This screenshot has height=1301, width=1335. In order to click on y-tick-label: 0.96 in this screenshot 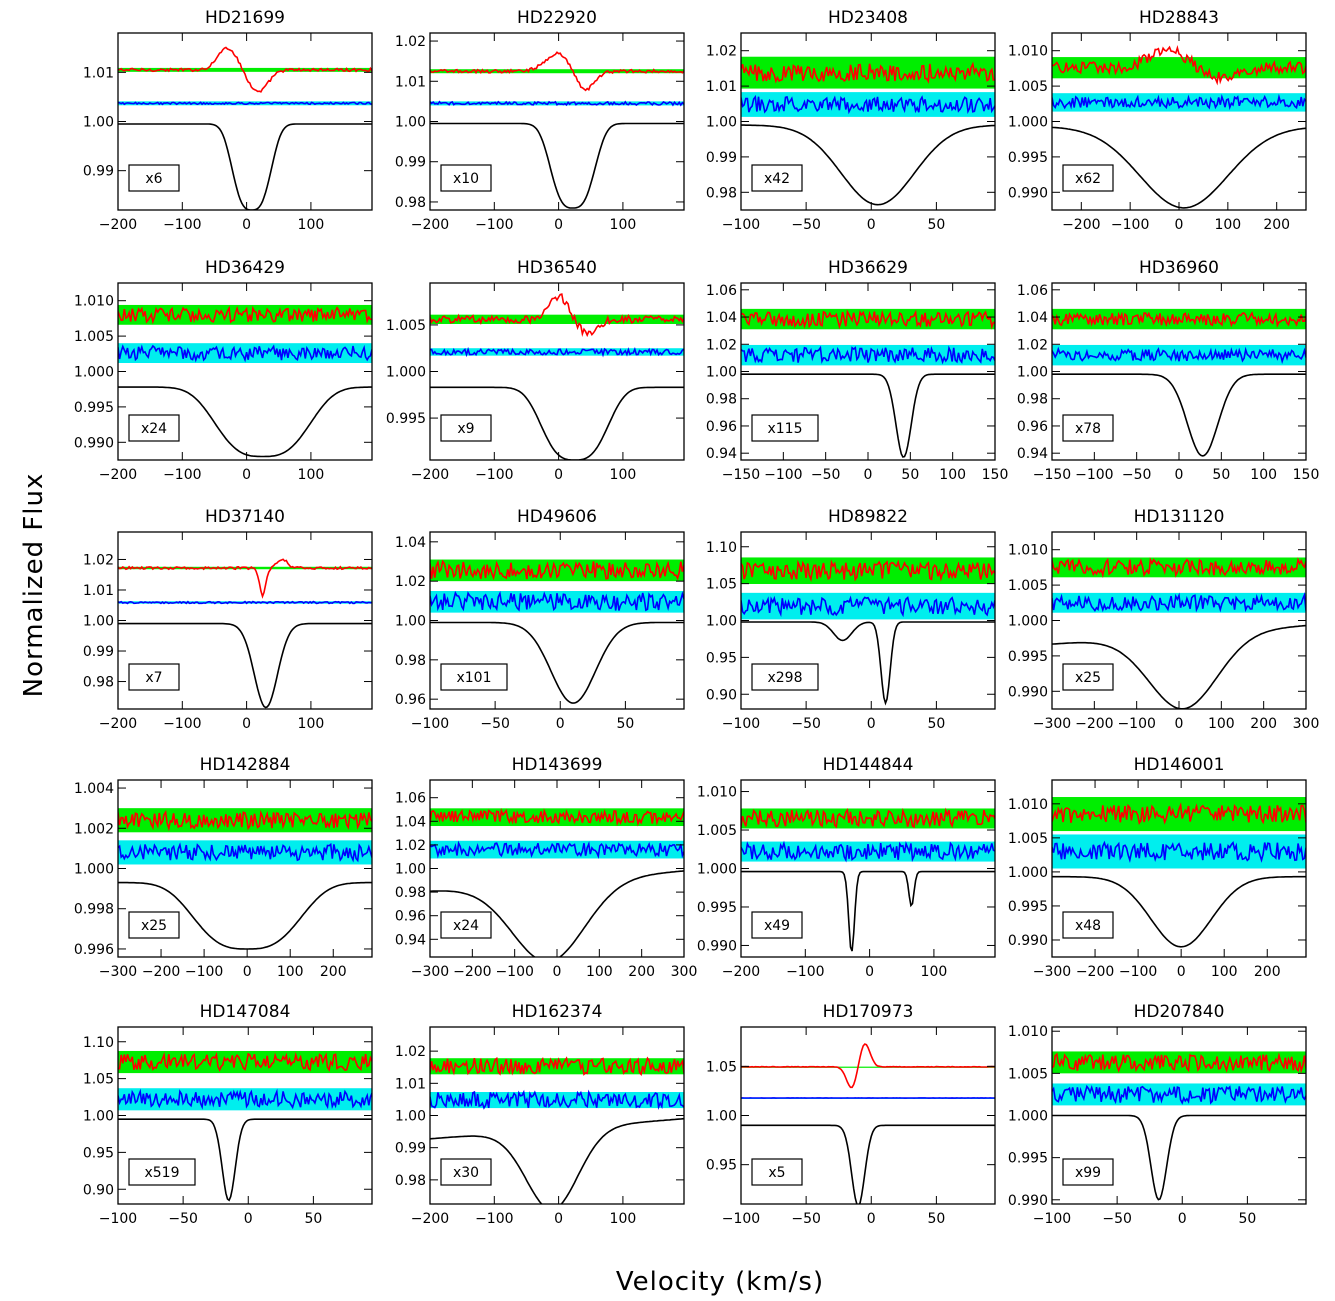, I will do `click(1032, 427)`.